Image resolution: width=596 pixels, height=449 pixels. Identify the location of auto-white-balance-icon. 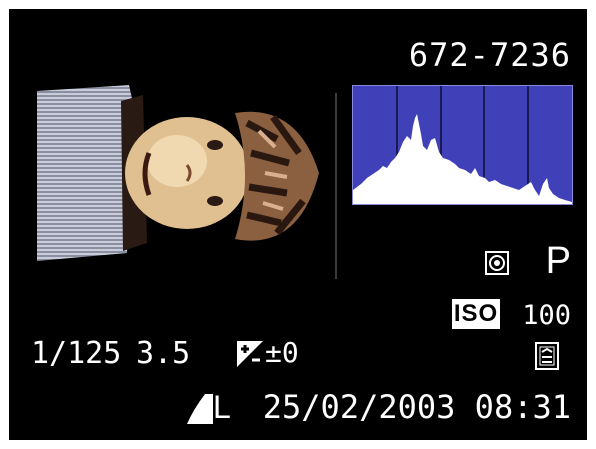
(547, 356).